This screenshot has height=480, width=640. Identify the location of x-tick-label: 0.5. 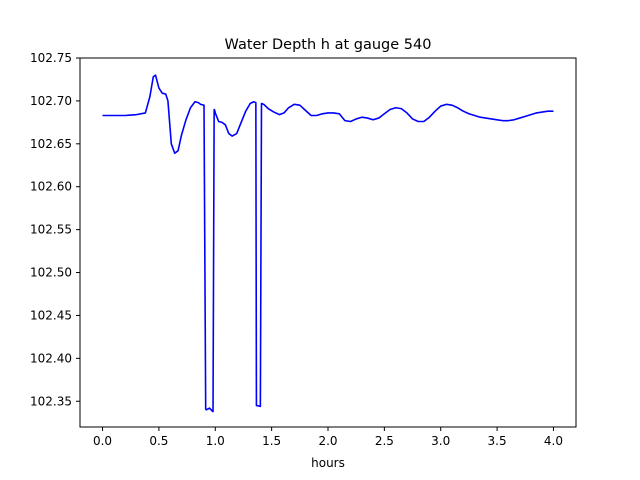
(158, 441).